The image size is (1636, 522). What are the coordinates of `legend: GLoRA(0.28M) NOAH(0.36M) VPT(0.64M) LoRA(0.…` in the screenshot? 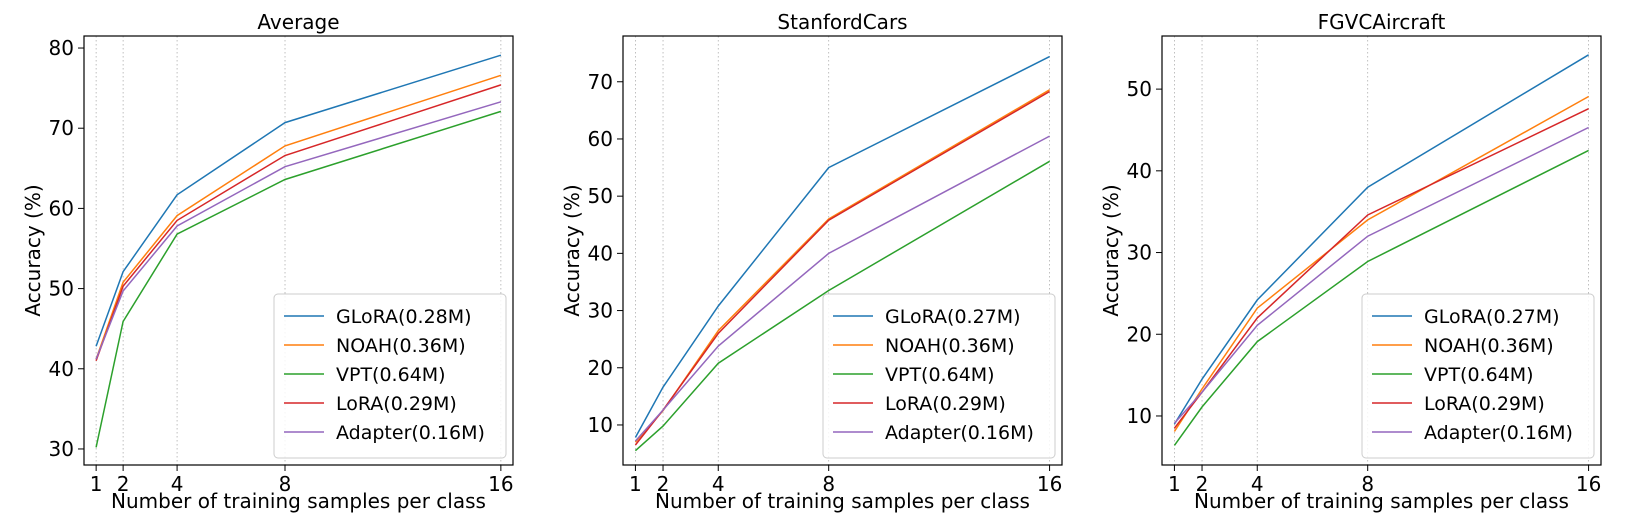 It's located at (390, 376).